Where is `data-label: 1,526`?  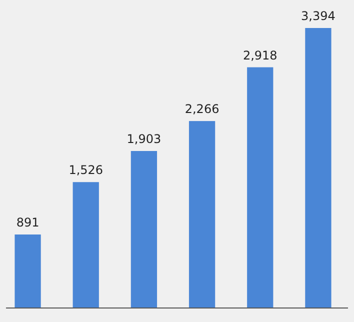
data-label: 1,526 is located at coordinates (86, 170).